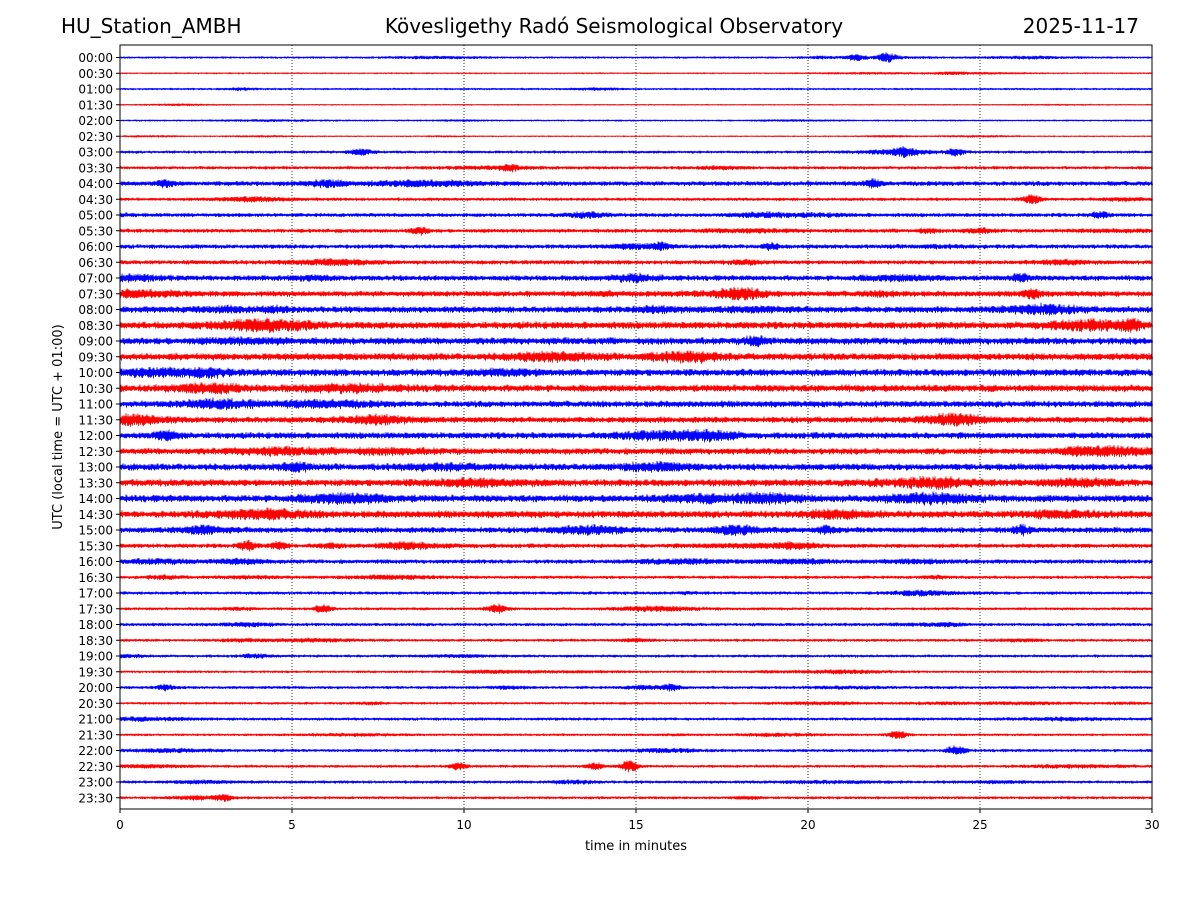 Image resolution: width=1200 pixels, height=900 pixels. Describe the element at coordinates (95, 373) in the screenshot. I see `y-tick-label: 10:00` at that location.